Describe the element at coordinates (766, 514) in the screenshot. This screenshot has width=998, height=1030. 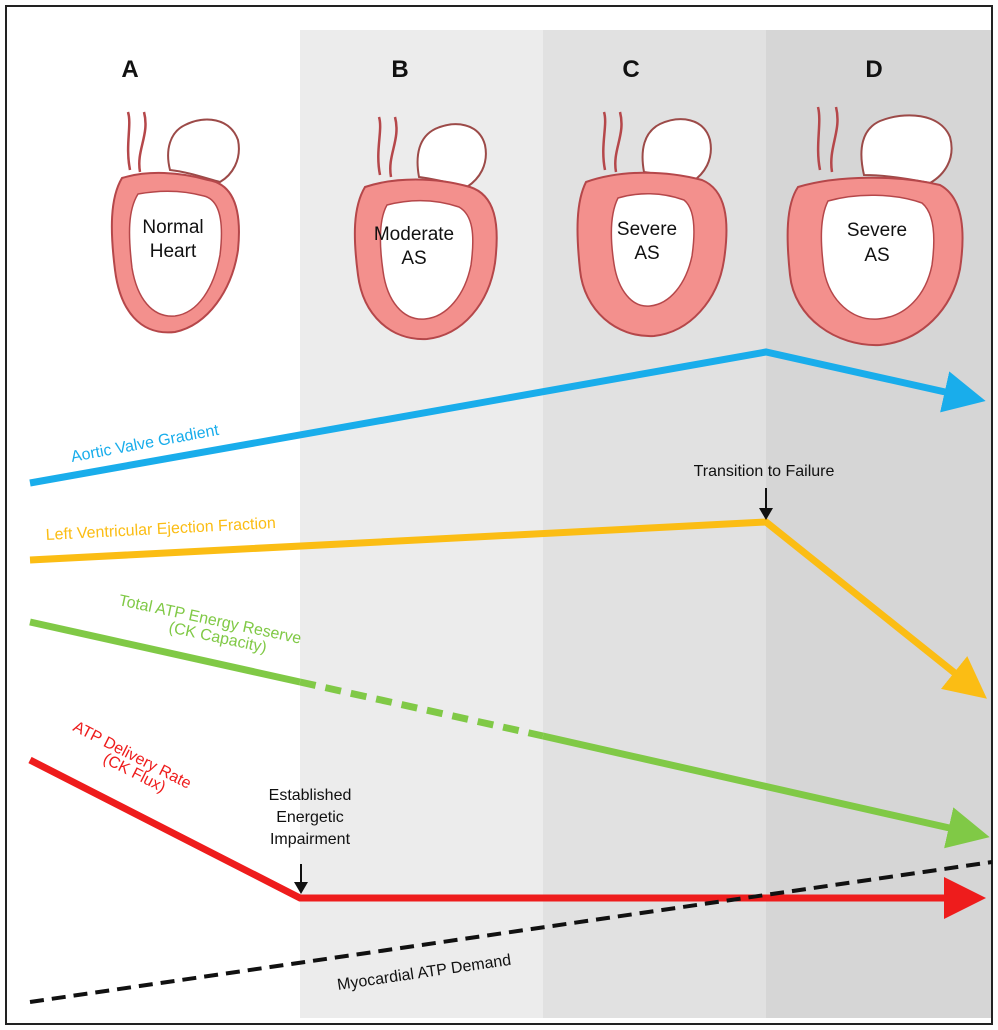
I see `transition-arrow-head` at that location.